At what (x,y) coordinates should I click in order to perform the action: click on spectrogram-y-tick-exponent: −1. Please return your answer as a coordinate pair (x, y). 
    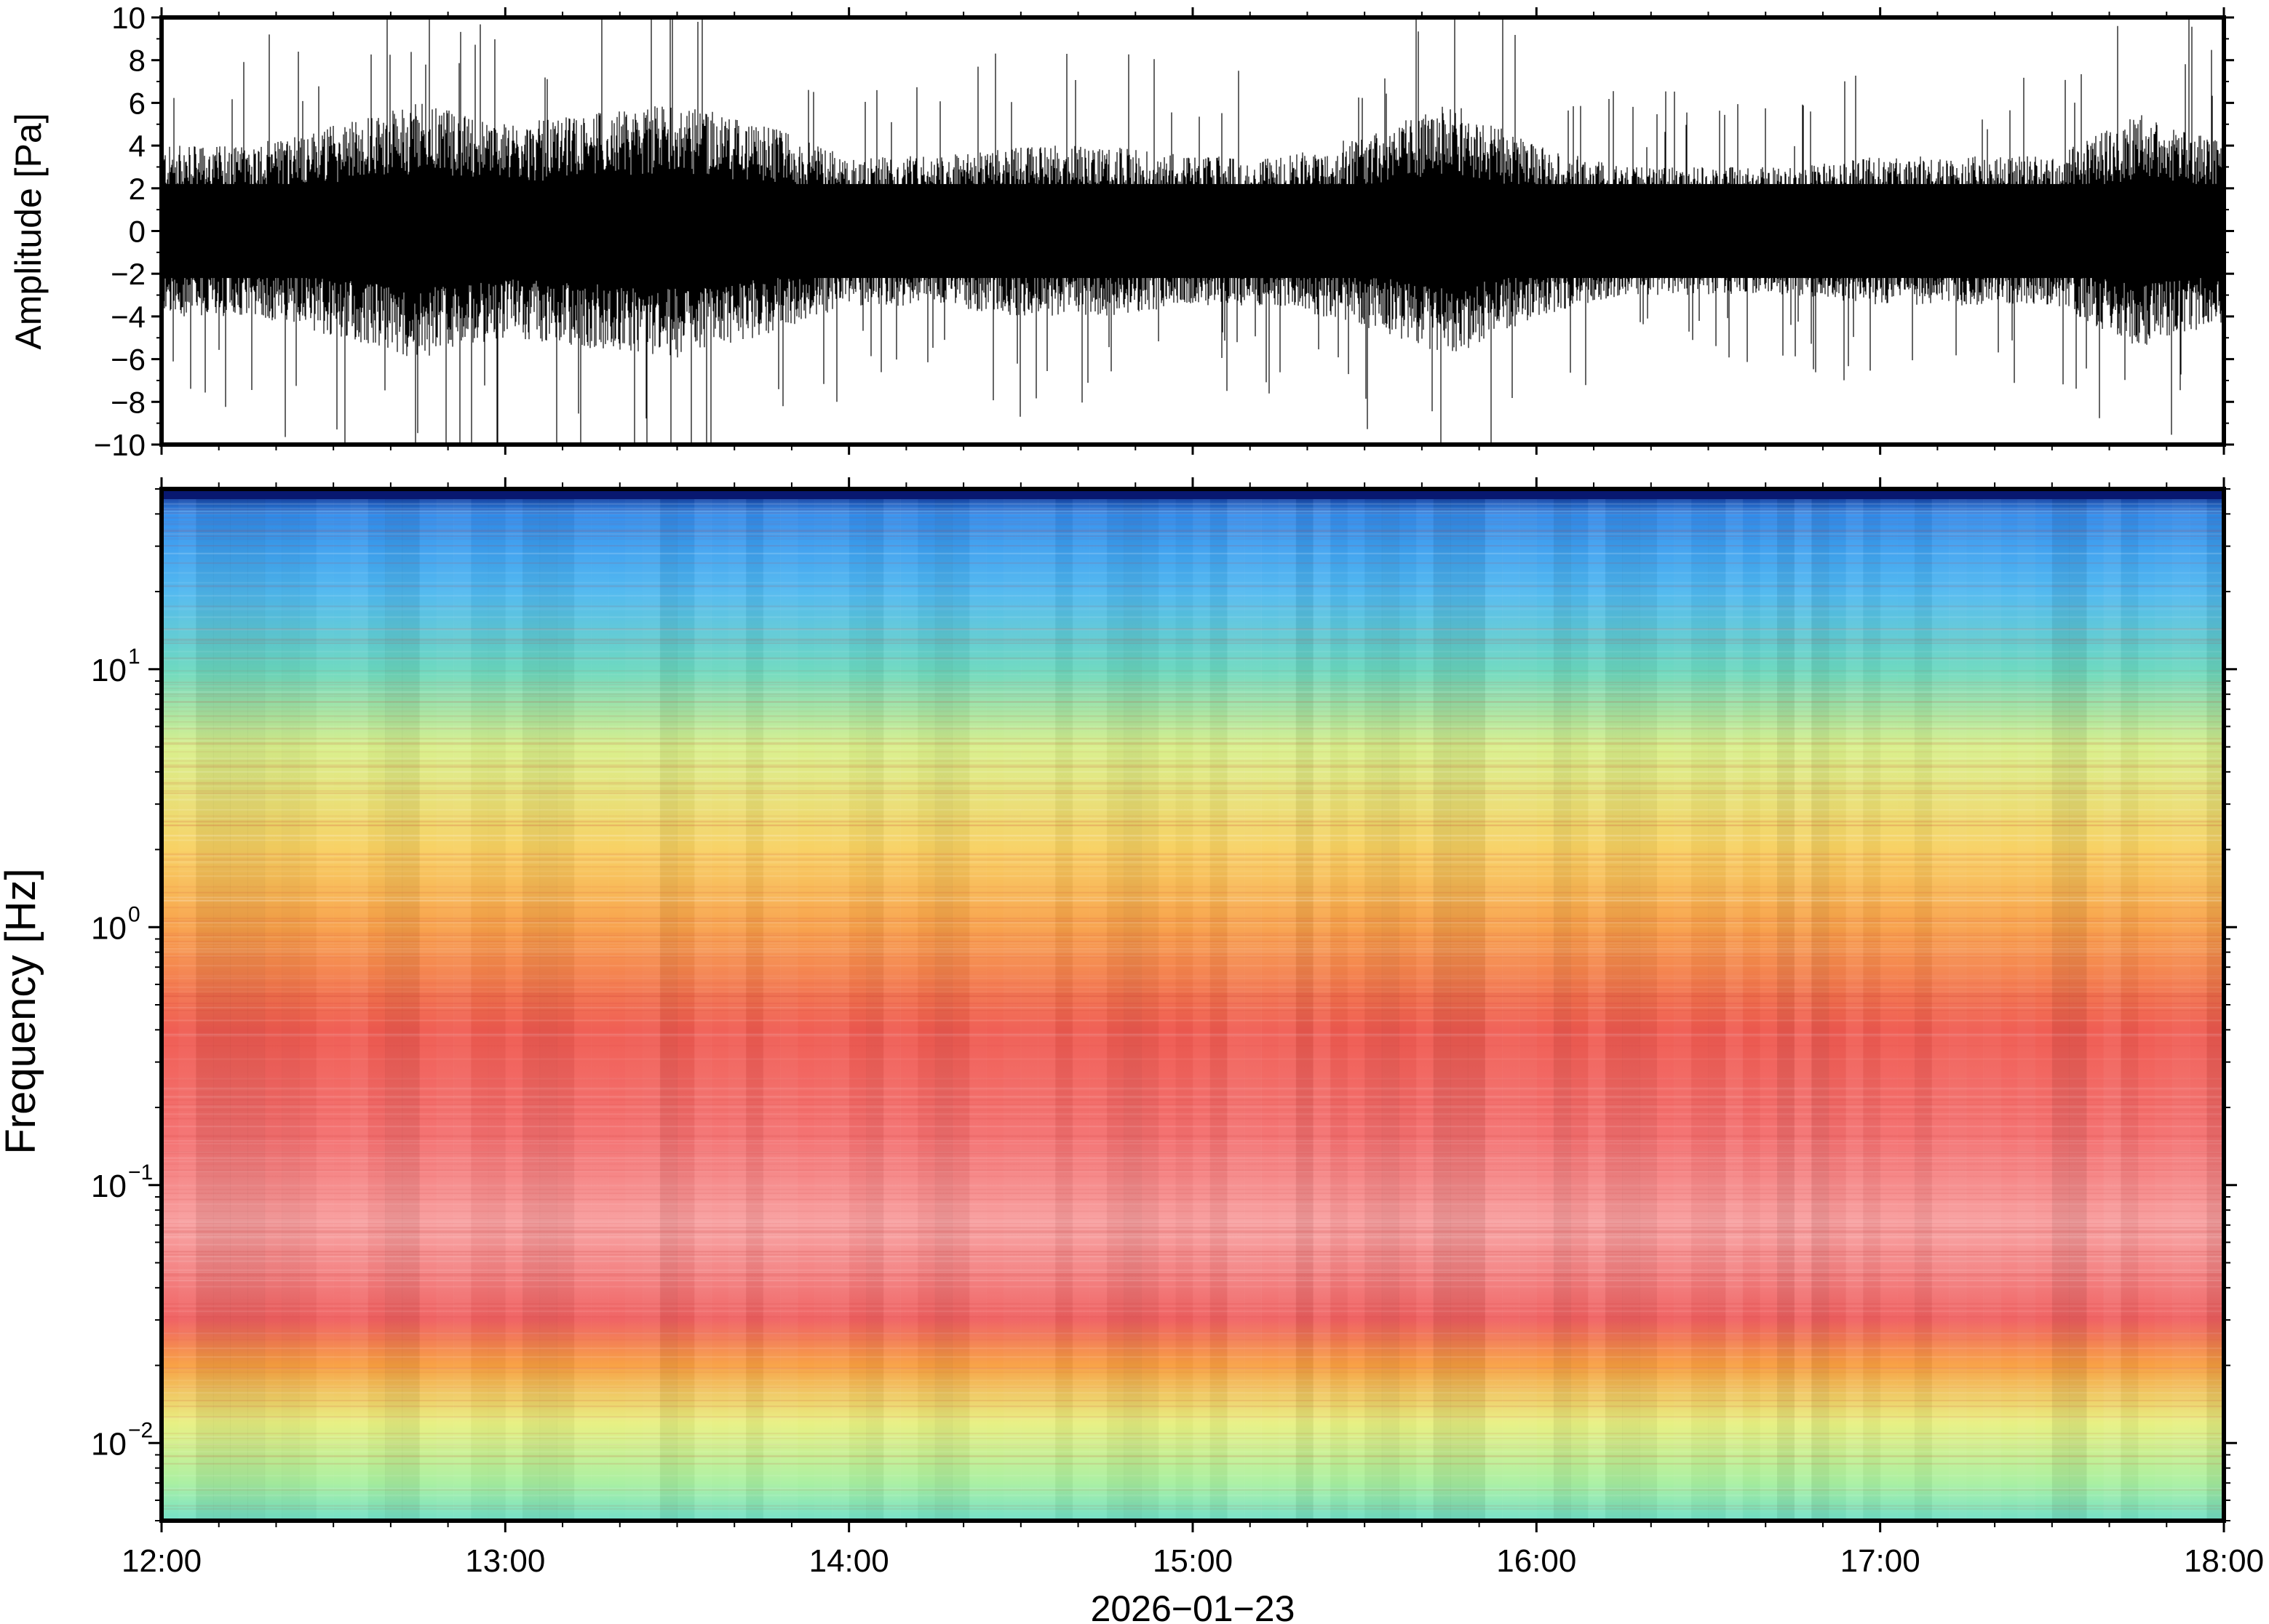
    Looking at the image, I should click on (141, 1173).